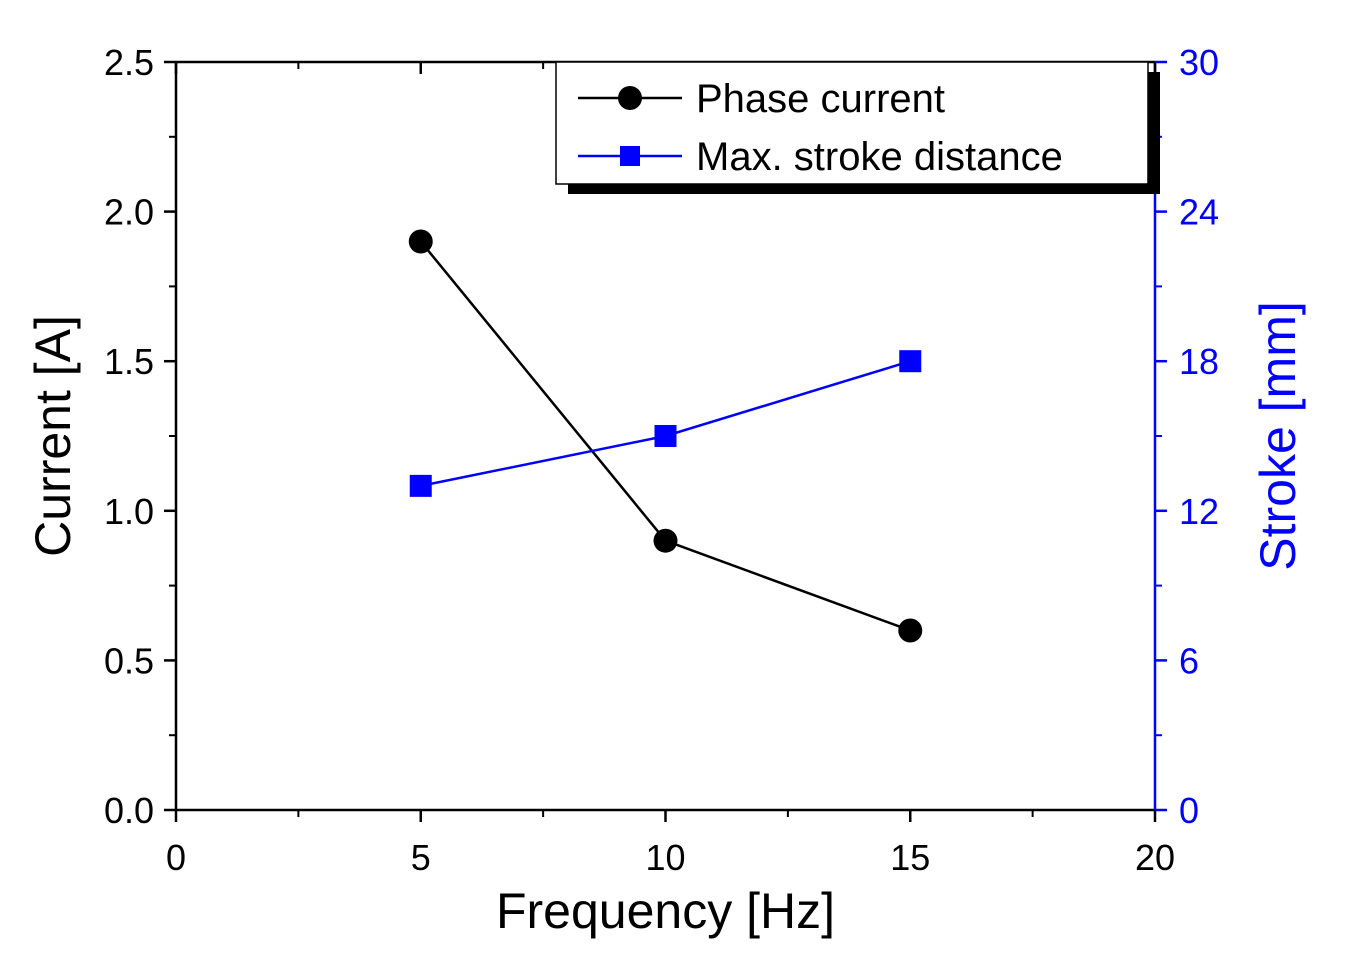 The image size is (1366, 980). I want to click on y2-tick-label: 18, so click(1199, 361).